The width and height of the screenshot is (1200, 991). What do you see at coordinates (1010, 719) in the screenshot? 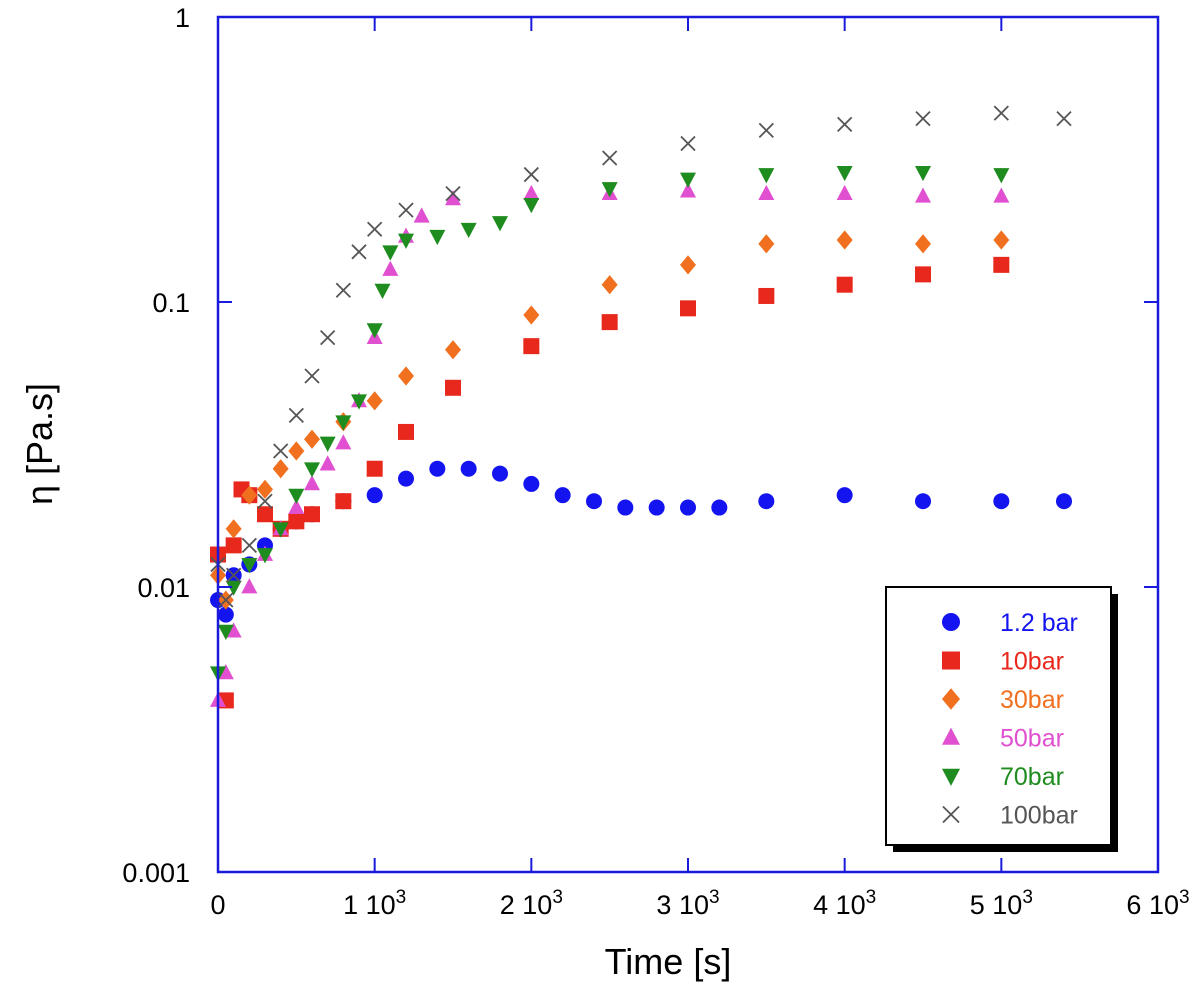
I see `legend-items: 1.2 bar 10bar 30bar 50bar 70bar 100bar` at bounding box center [1010, 719].